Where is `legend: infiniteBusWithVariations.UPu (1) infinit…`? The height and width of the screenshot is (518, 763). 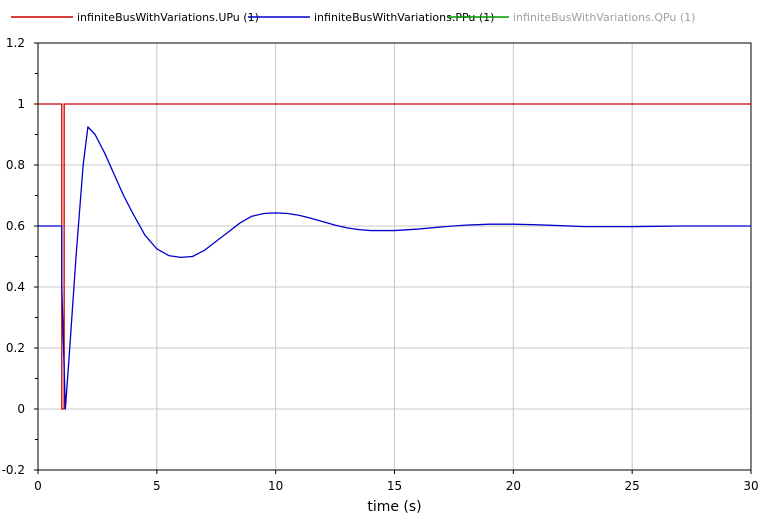 legend: infiniteBusWithVariations.UPu (1) infinit… is located at coordinates (353, 17).